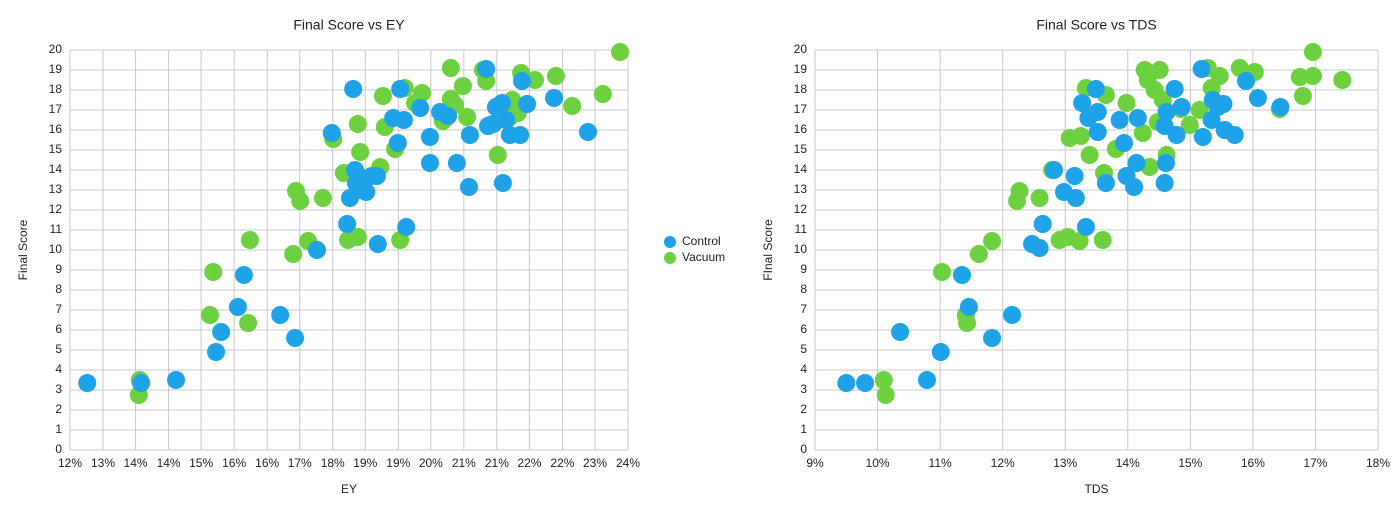  Describe the element at coordinates (56, 49) in the screenshot. I see `y-tick-label: 20` at that location.